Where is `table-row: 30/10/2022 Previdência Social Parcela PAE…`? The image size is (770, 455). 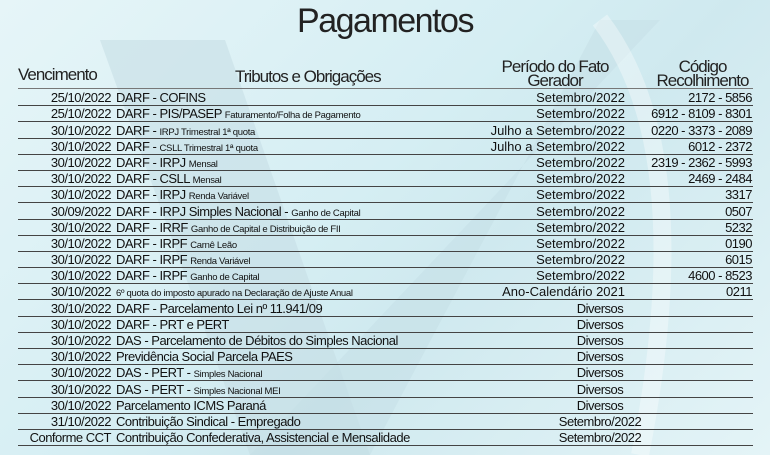 table-row: 30/10/2022 Previdência Social Parcela PAE… is located at coordinates (385, 357).